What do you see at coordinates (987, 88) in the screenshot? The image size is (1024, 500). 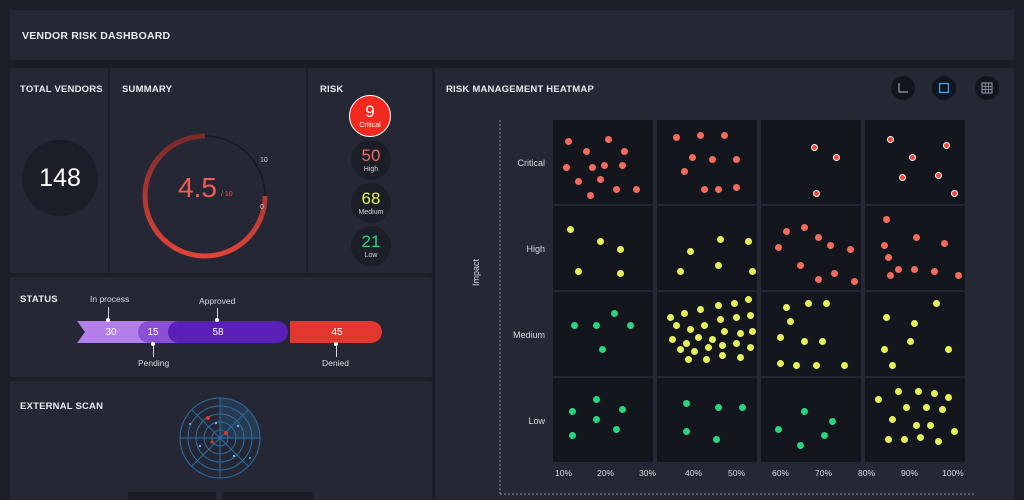 I see `grid-icon` at bounding box center [987, 88].